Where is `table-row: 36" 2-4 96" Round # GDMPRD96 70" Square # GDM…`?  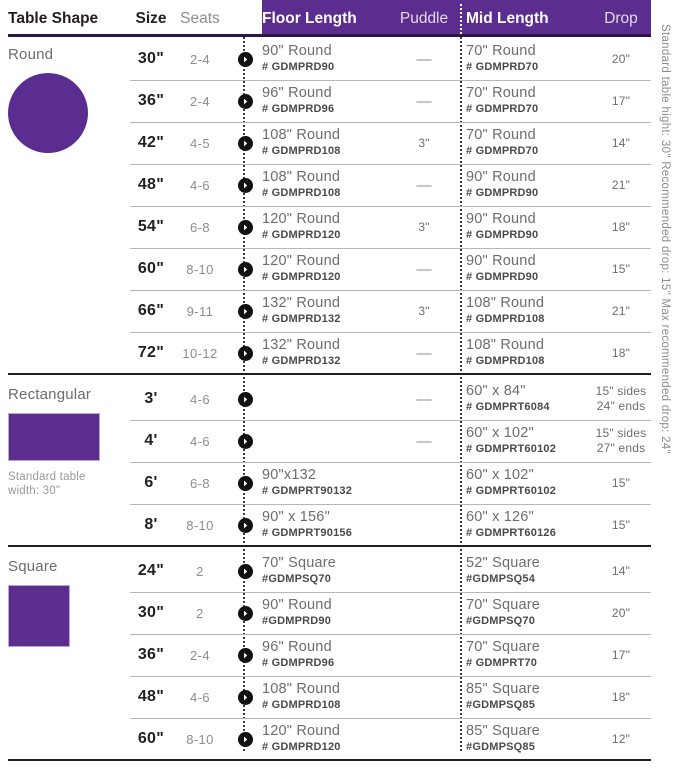 table-row: 36" 2-4 96" Round # GDMPRD96 70" Square # GDM… is located at coordinates (339, 655).